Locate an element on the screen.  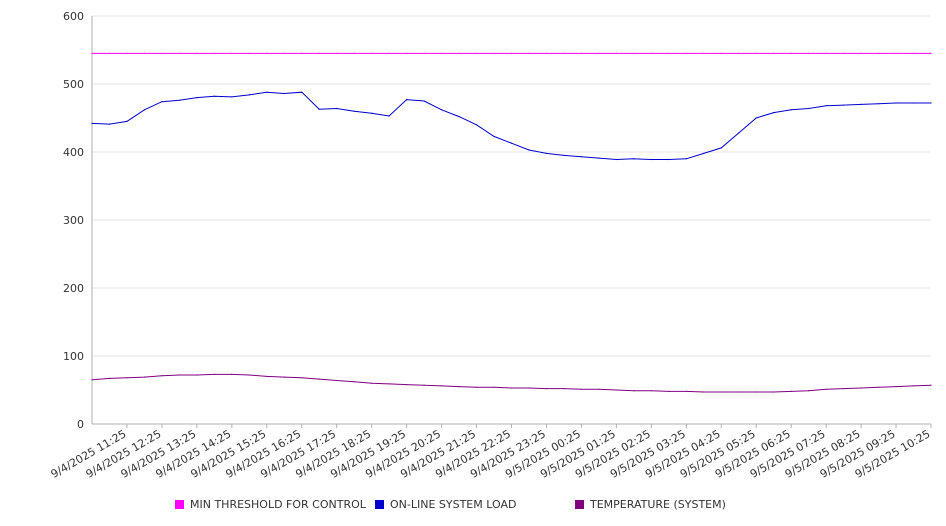
legend-item-system-load: ON-LINE SYSTEM LOAD is located at coordinates (445, 504).